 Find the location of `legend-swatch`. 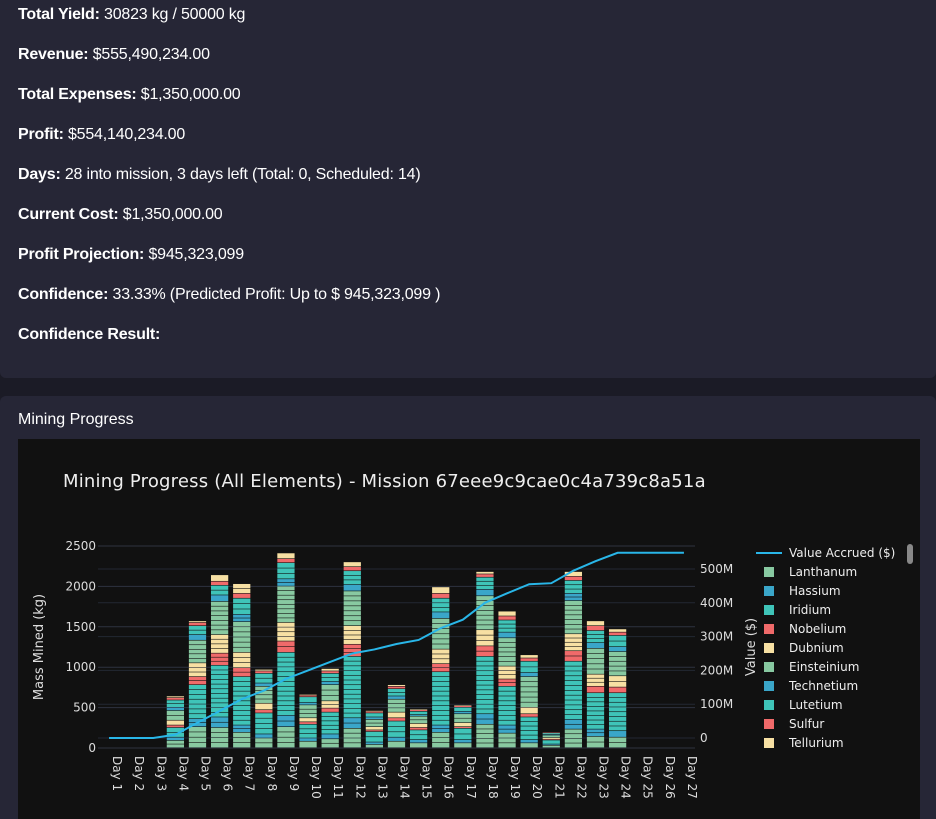

legend-swatch is located at coordinates (769, 572).